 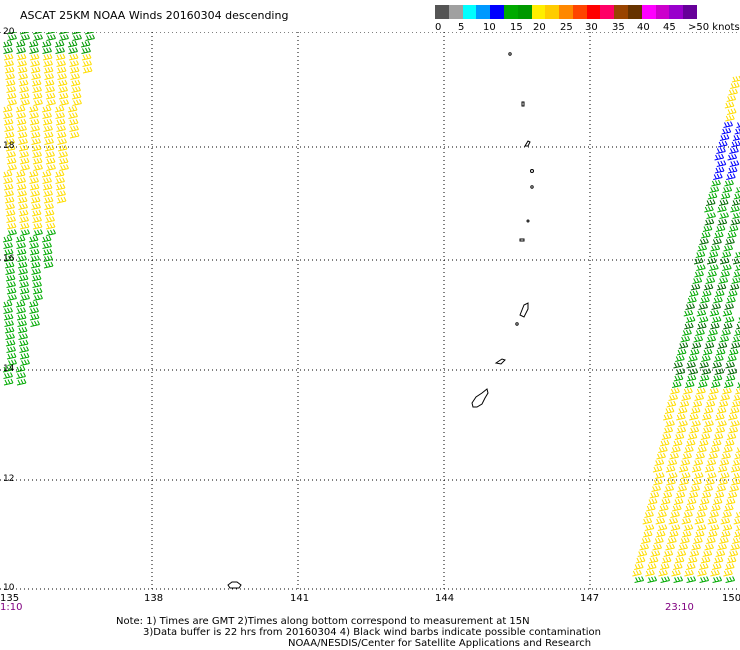 I want to click on legend-label-20: 20, so click(x=539, y=27).